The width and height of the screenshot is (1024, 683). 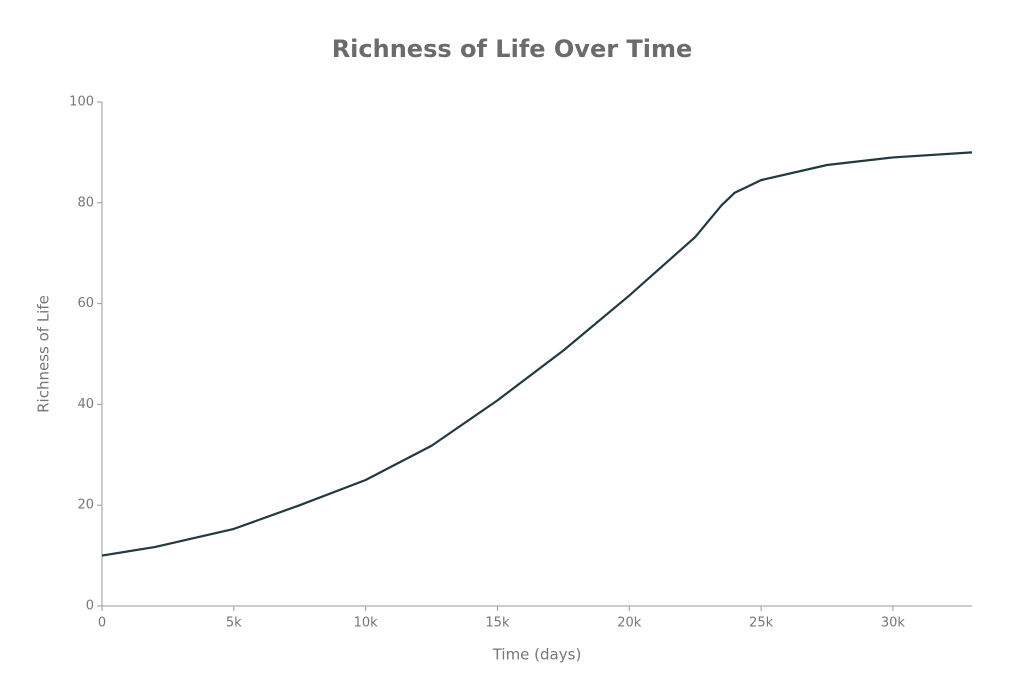 I want to click on y-tick-label: 80, so click(x=85, y=202).